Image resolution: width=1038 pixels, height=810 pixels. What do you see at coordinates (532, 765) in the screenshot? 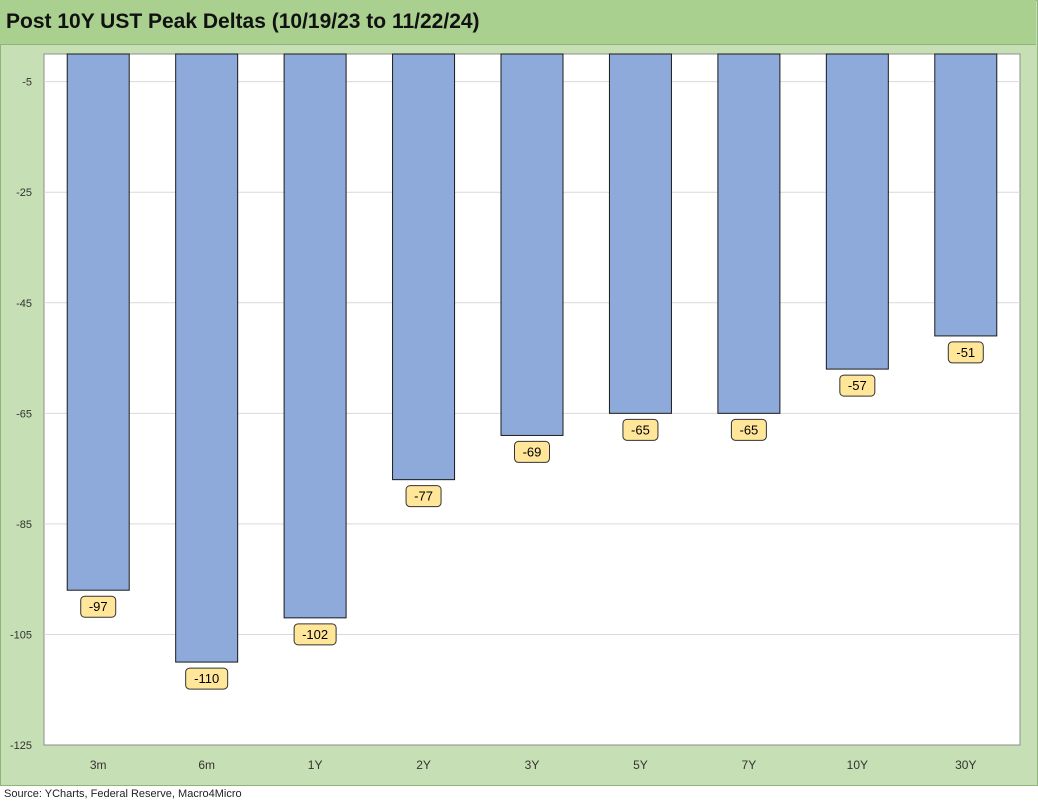
I see `x-tick-label: 3Y` at bounding box center [532, 765].